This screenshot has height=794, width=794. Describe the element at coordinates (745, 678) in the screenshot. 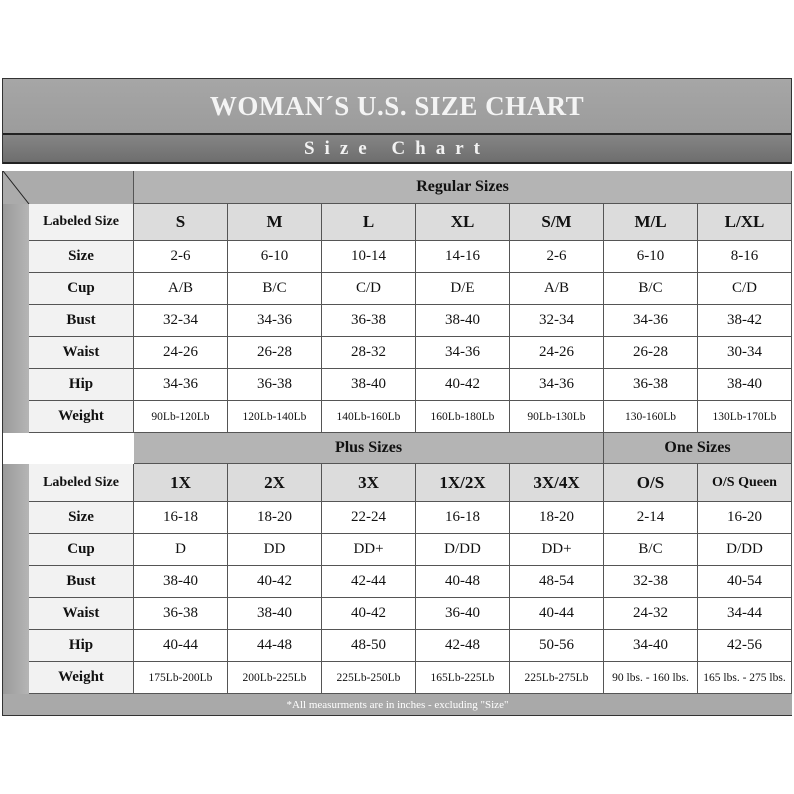

I see `table-cell: 165 lbs. - 275 lbs.` at that location.